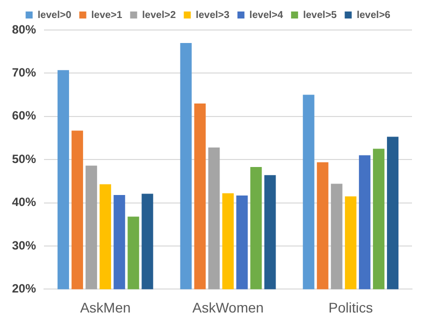 This screenshot has height=324, width=422. What do you see at coordinates (228, 307) in the screenshot?
I see `x-tick-label: AskWomen` at bounding box center [228, 307].